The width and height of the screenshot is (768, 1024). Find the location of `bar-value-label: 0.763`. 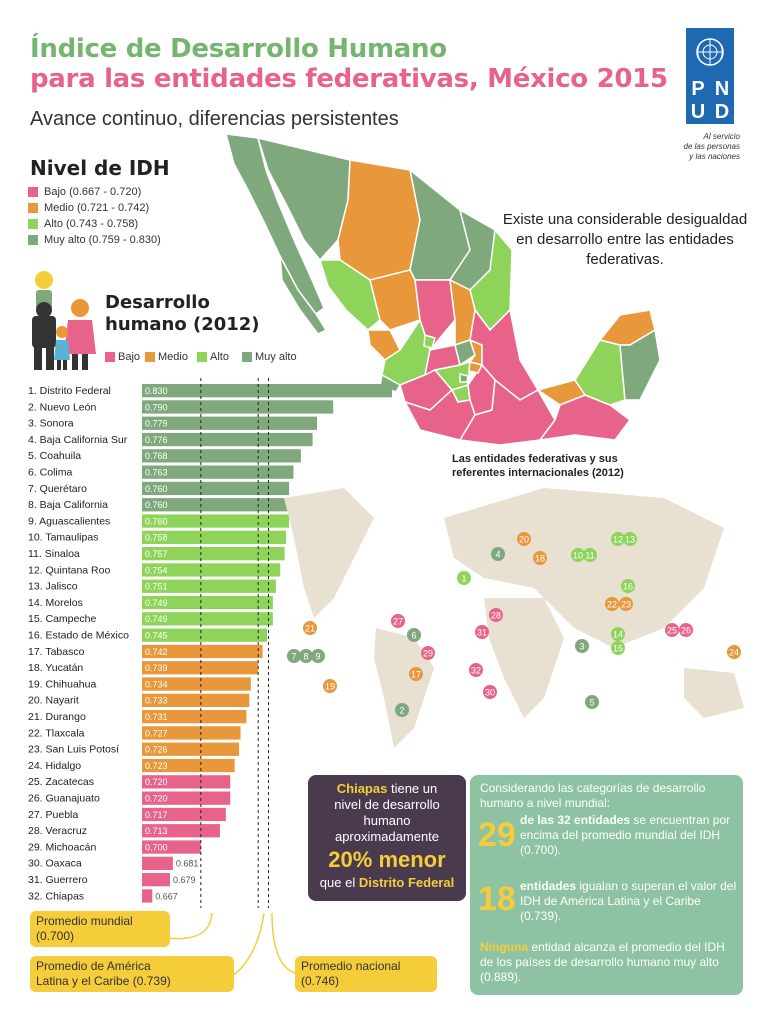

bar-value-label: 0.763 is located at coordinates (156, 473).